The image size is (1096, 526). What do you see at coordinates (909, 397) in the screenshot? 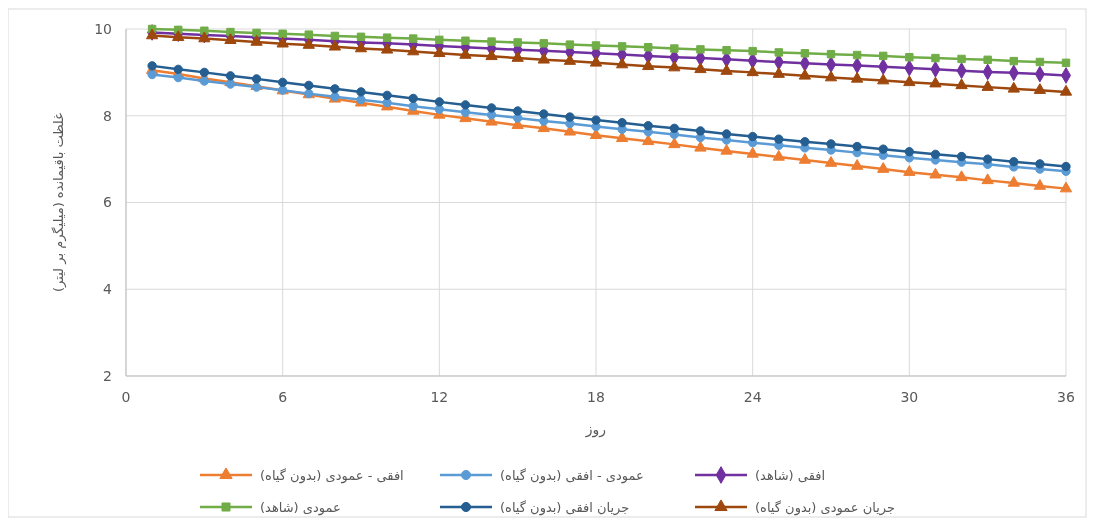
I see `x-tick-label: 30` at bounding box center [909, 397].